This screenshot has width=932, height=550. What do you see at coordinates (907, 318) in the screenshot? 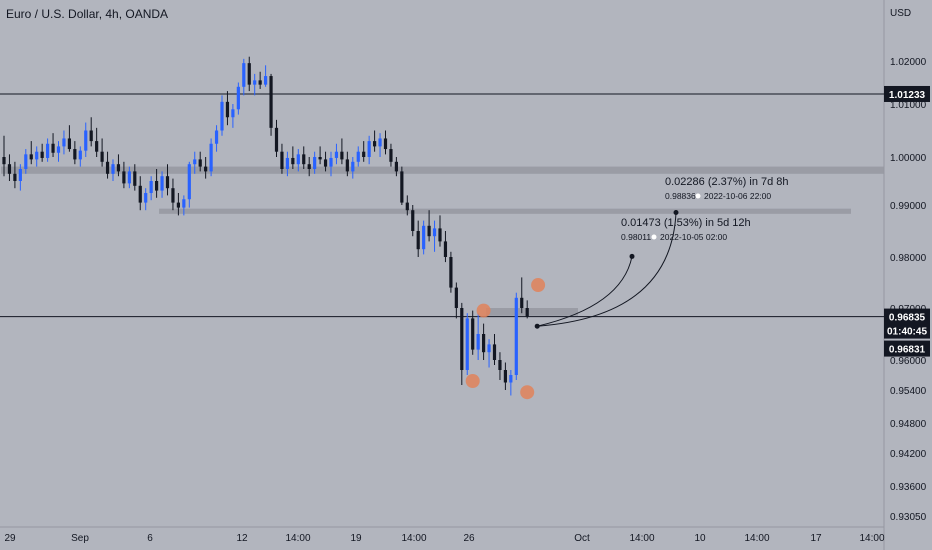
I see `price-badge-label: 0.96835` at bounding box center [907, 318].